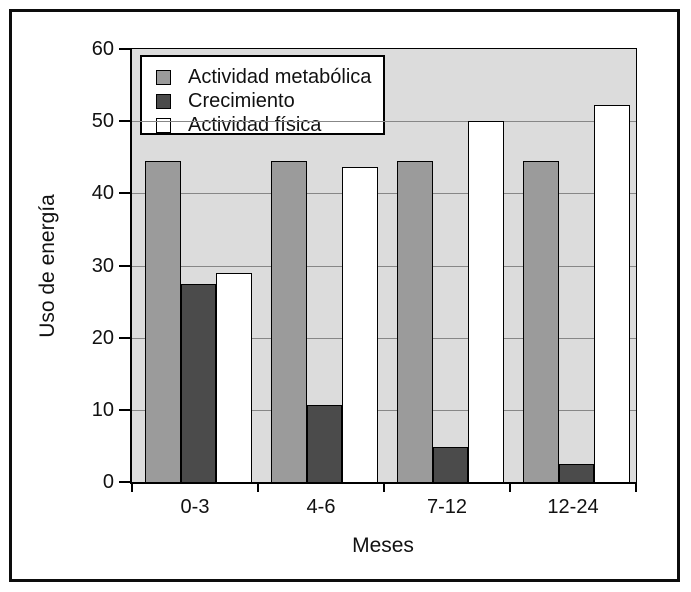  What do you see at coordinates (47, 266) in the screenshot?
I see `y-axis-title: Uso de energía` at bounding box center [47, 266].